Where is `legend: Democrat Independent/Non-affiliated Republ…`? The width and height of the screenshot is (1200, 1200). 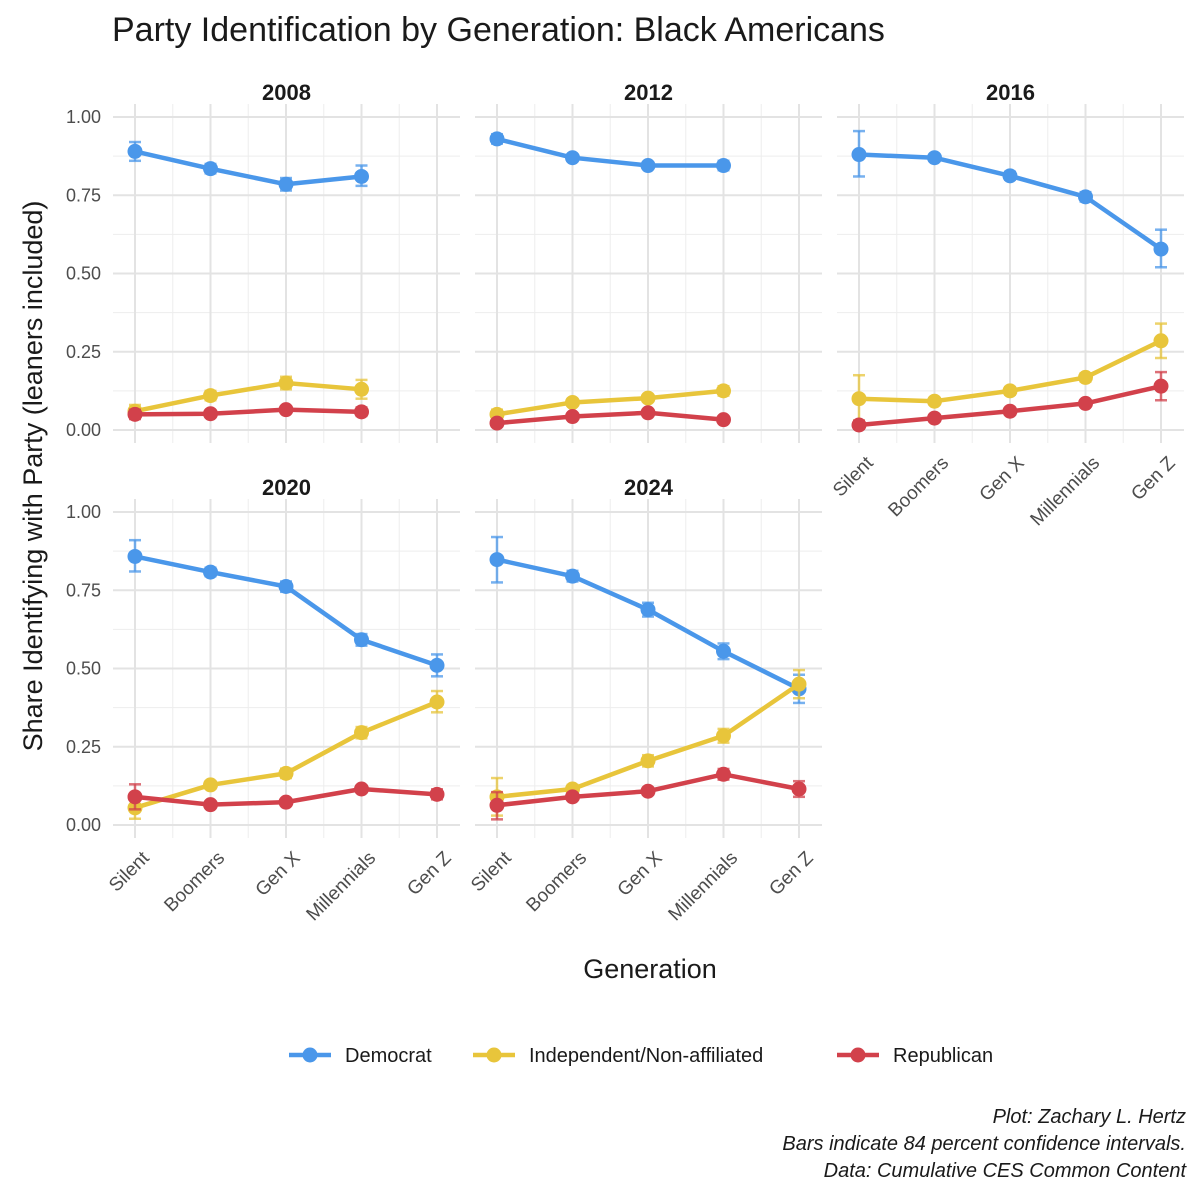
legend: Democrat Independent/Non-affiliated Republ… is located at coordinates (641, 1056).